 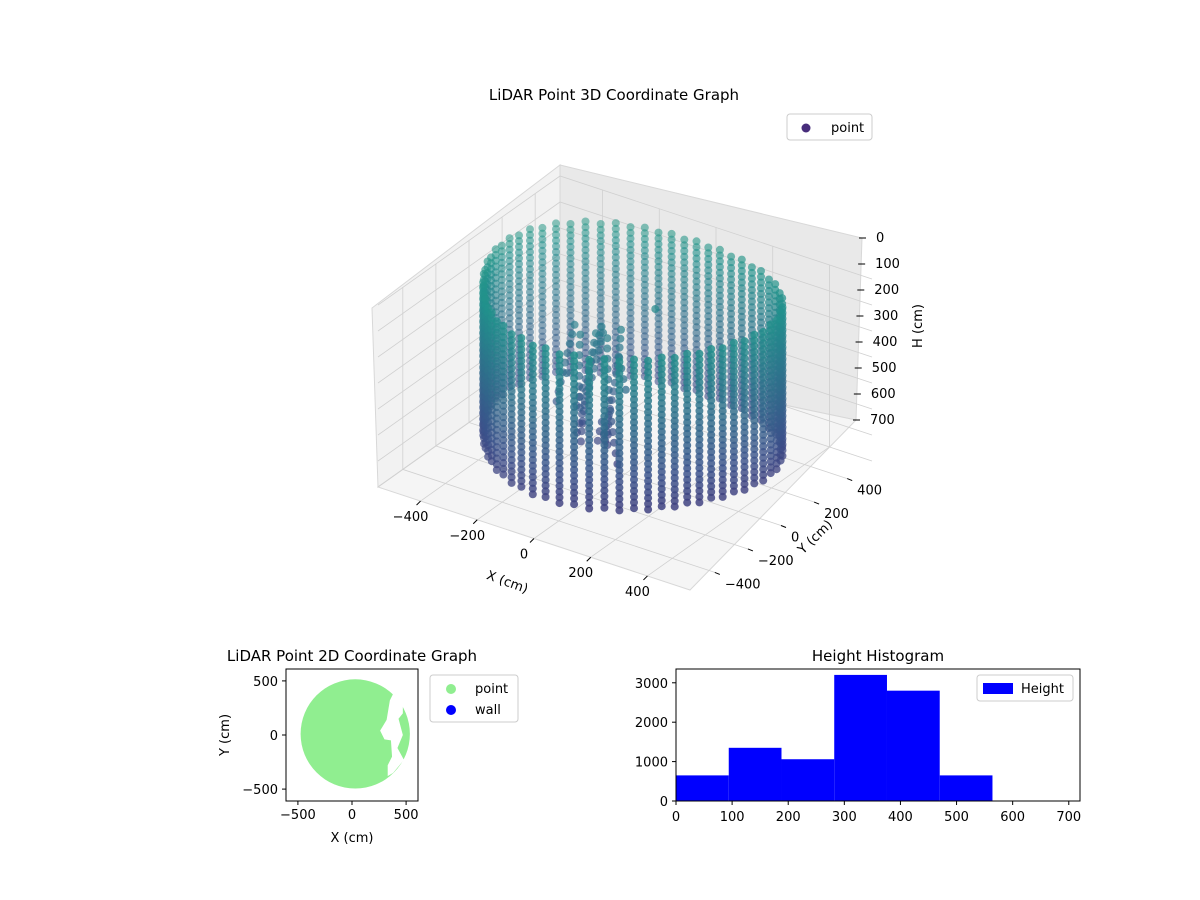 What do you see at coordinates (406, 815) in the screenshot?
I see `x-tick-label-2d: 500` at bounding box center [406, 815].